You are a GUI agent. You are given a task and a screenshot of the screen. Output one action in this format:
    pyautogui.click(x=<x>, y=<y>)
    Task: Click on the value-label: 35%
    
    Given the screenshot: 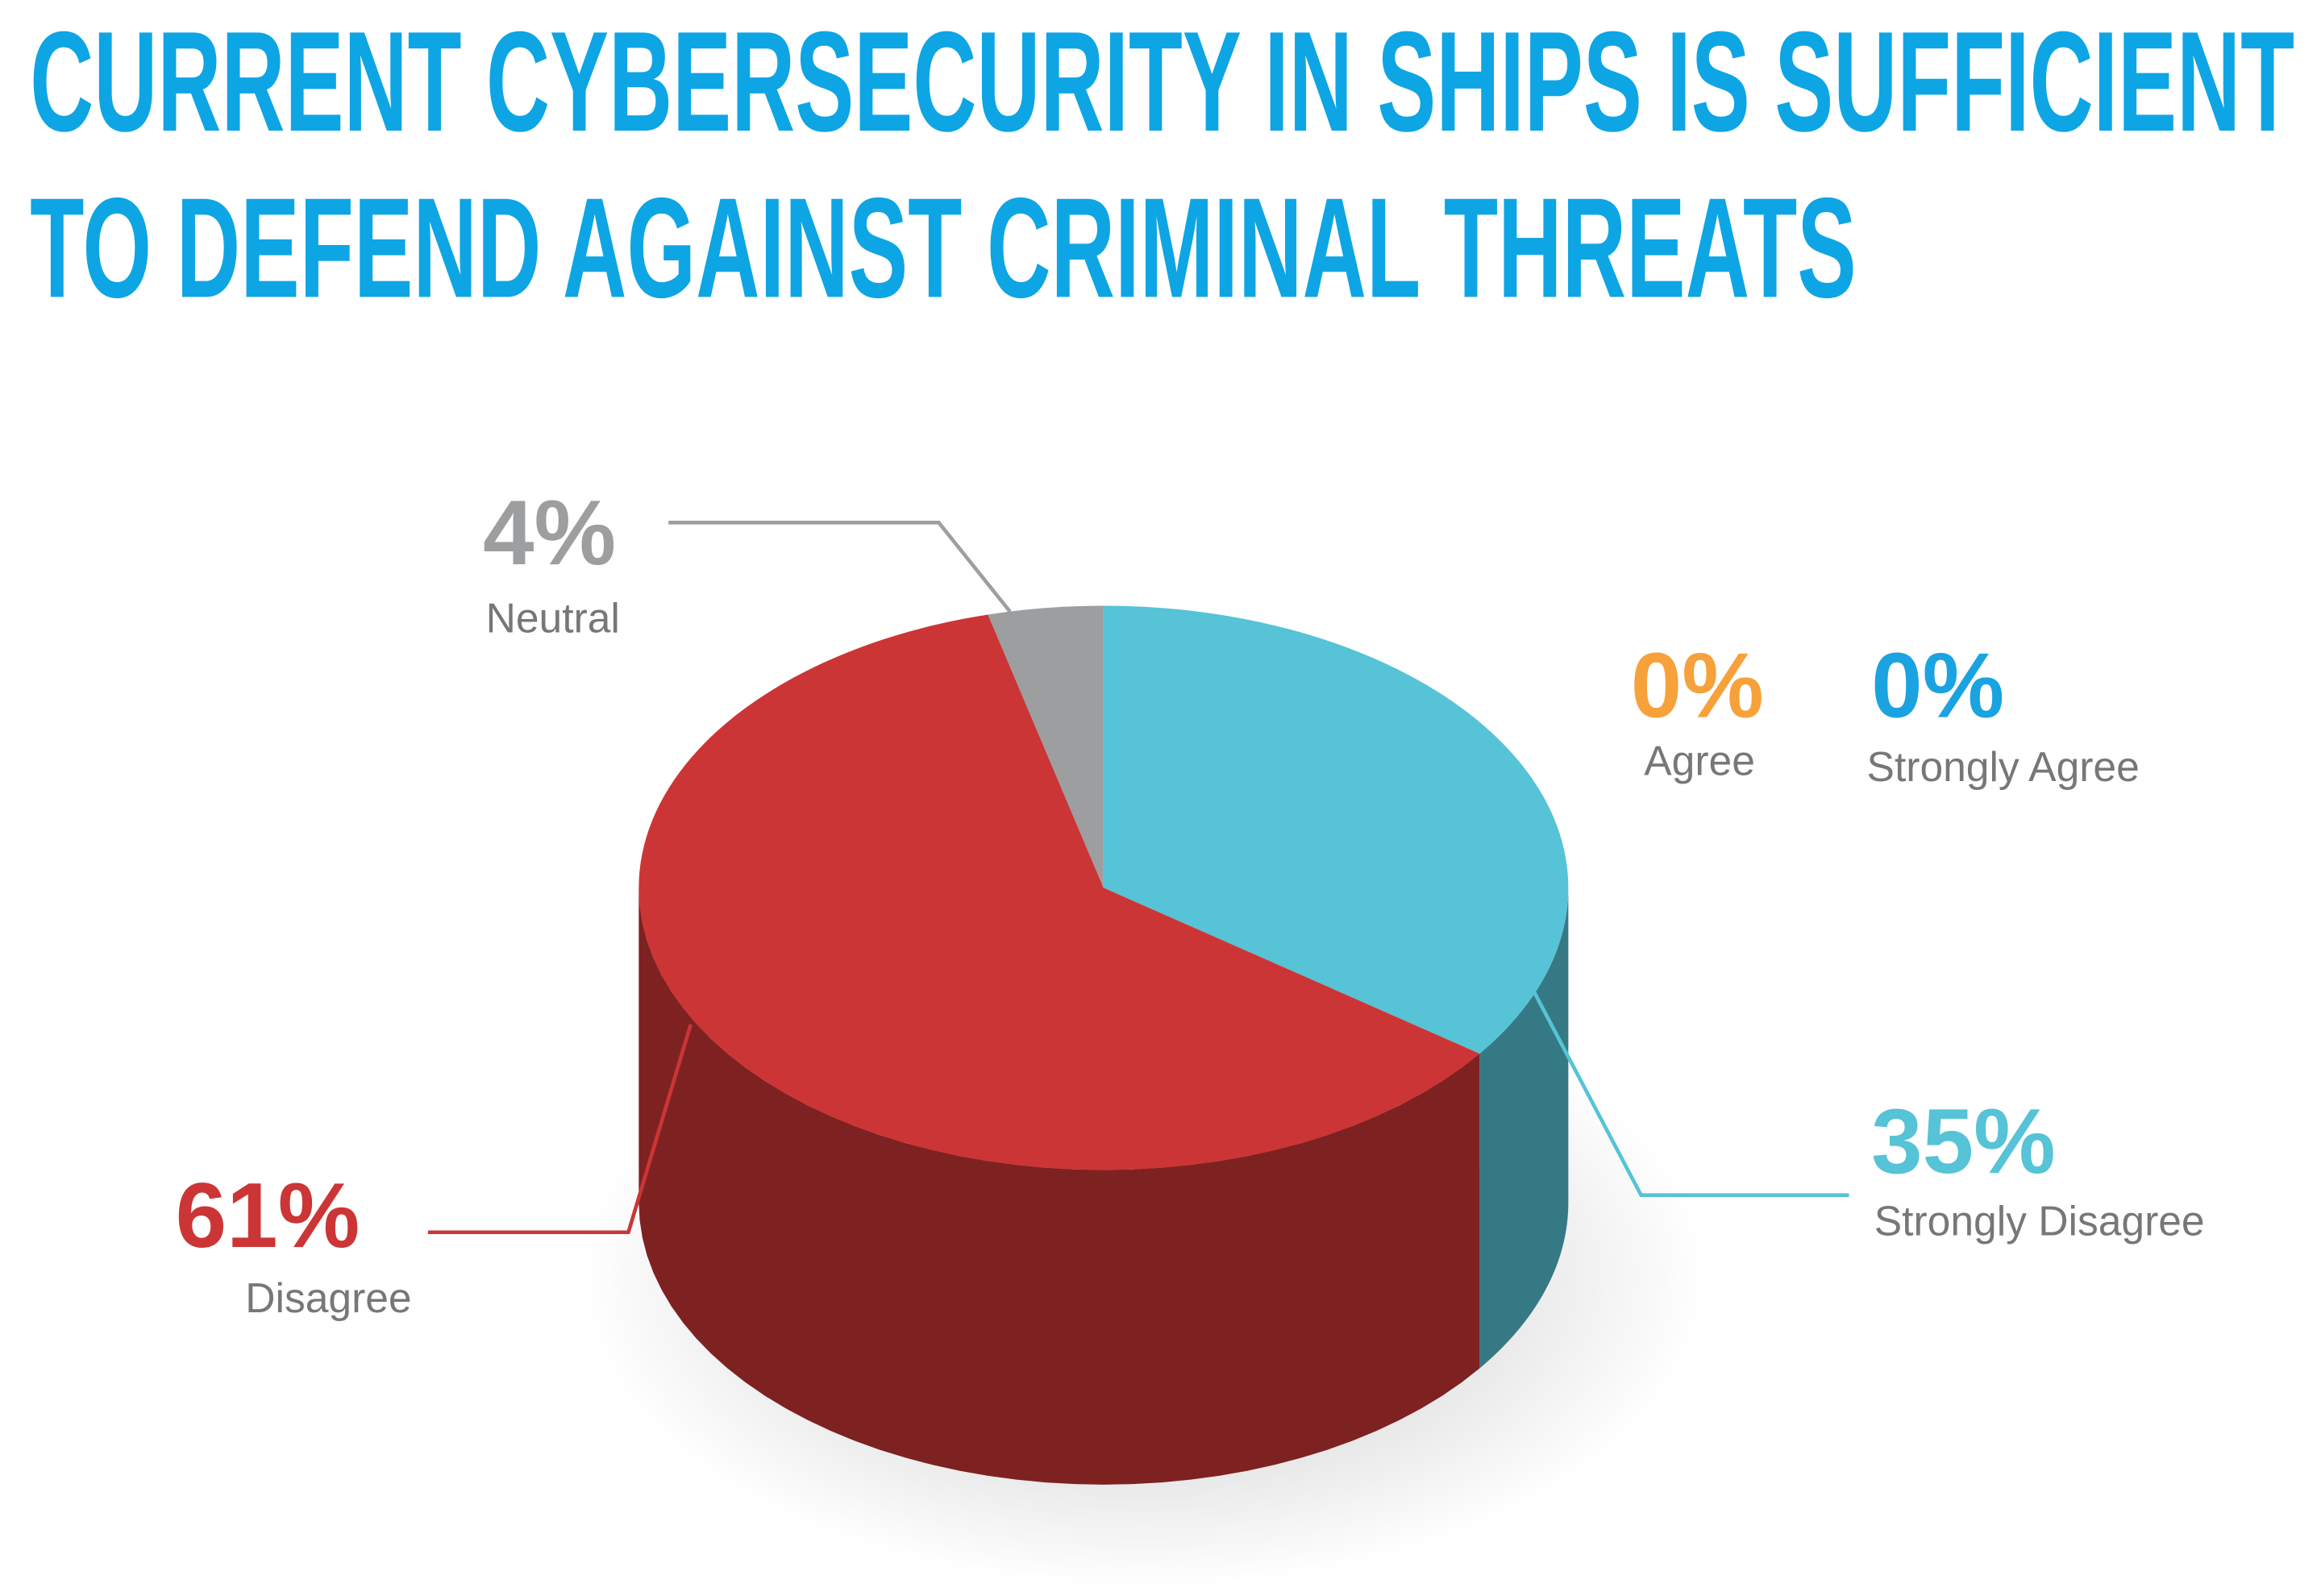 What is the action you would take?
    pyautogui.click(x=1963, y=1142)
    